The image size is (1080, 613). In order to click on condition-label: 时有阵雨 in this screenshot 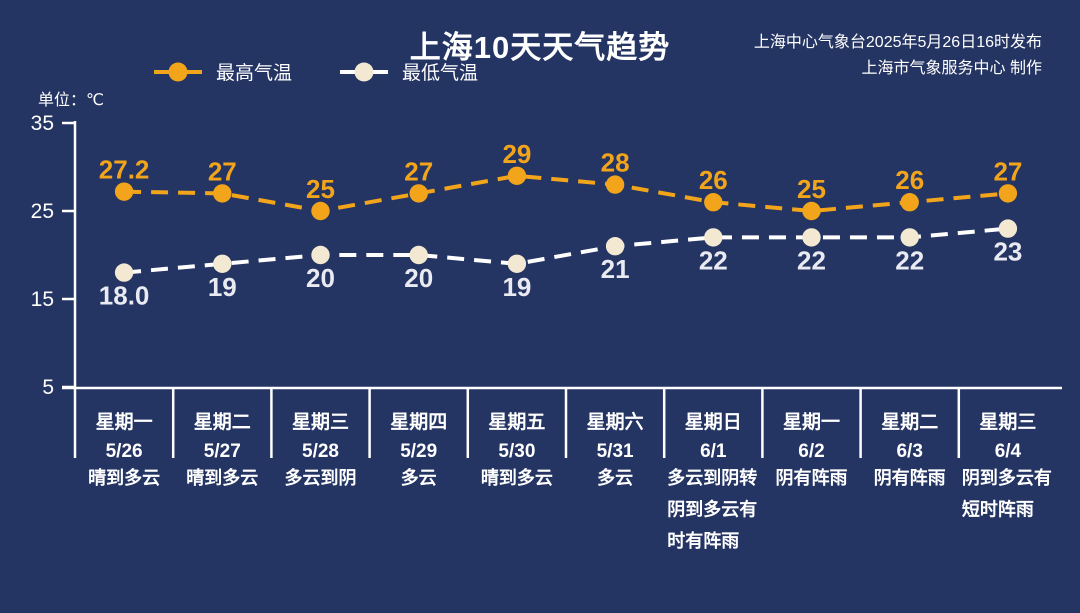, I will do `click(703, 540)`.